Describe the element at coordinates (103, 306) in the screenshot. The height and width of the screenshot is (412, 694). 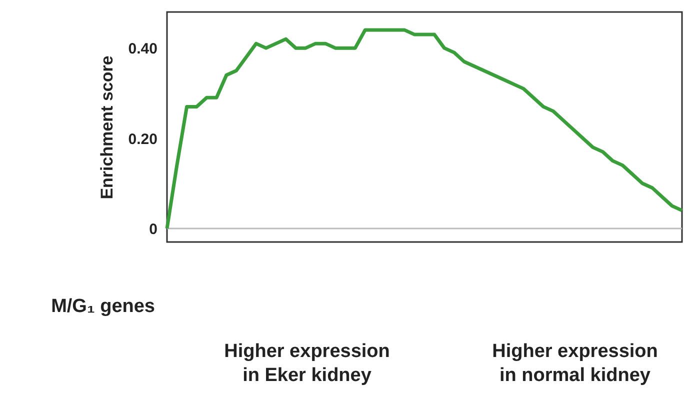
I see `text: M/G₁ genes` at that location.